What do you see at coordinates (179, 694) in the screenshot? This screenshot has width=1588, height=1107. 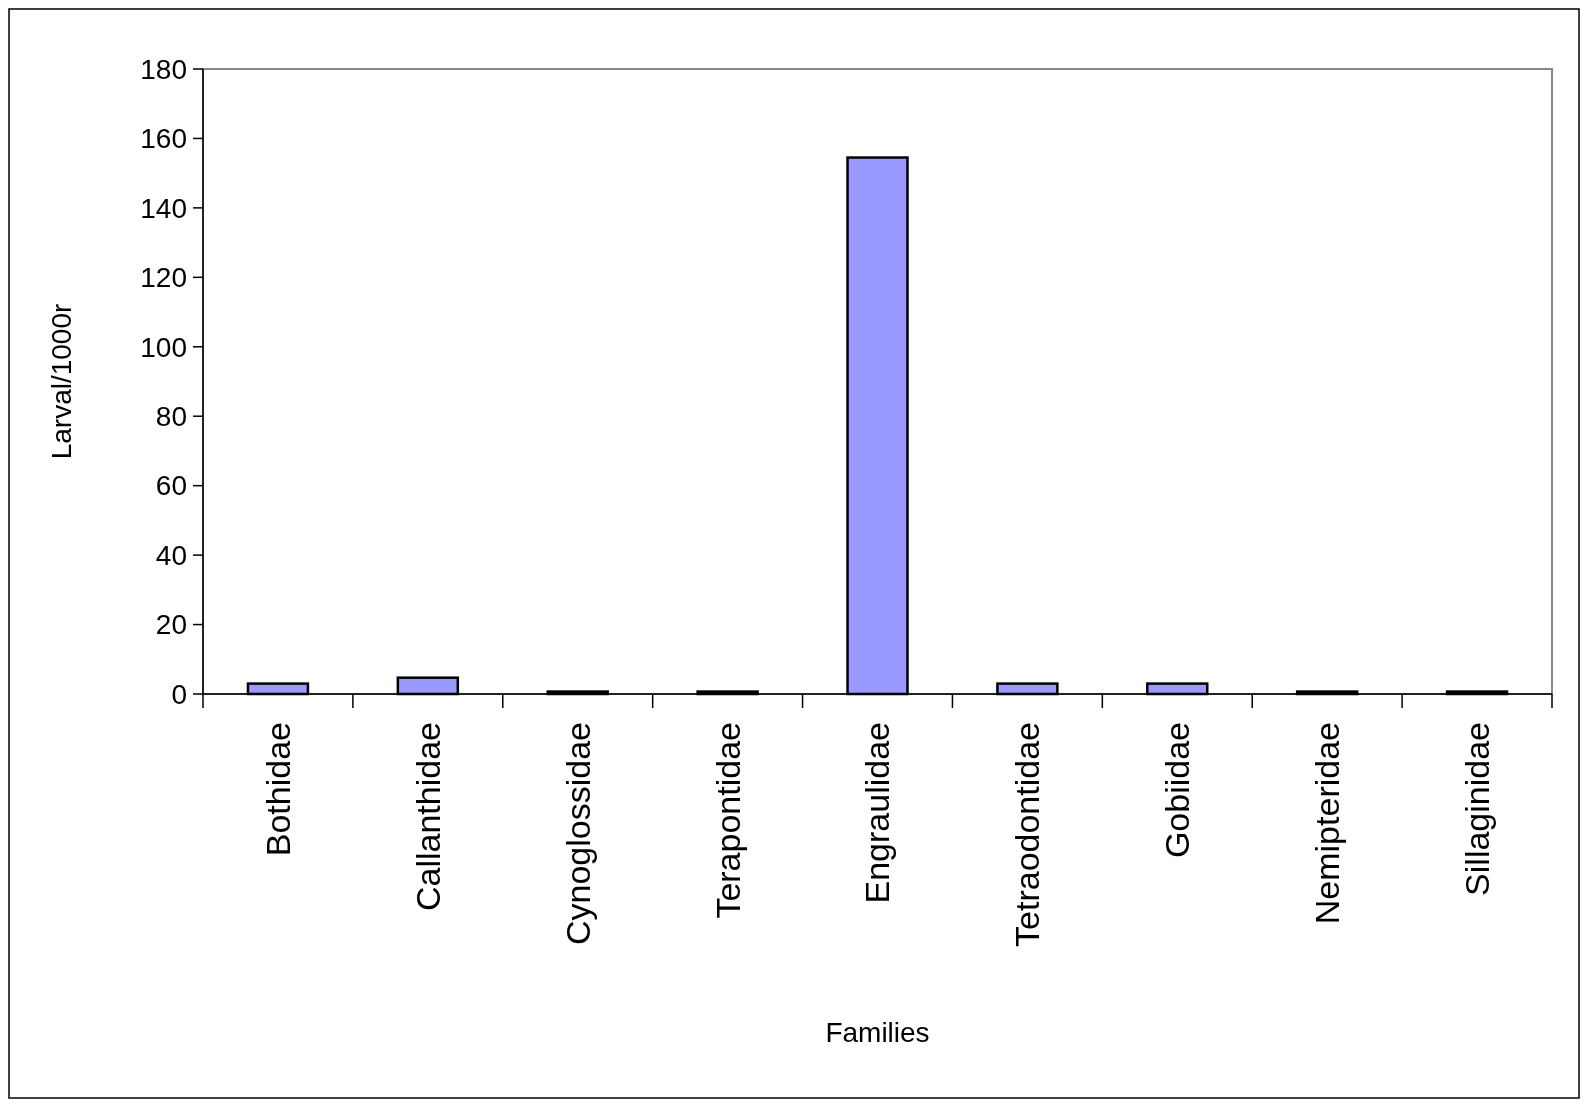 I see `y-tick-label: 0` at bounding box center [179, 694].